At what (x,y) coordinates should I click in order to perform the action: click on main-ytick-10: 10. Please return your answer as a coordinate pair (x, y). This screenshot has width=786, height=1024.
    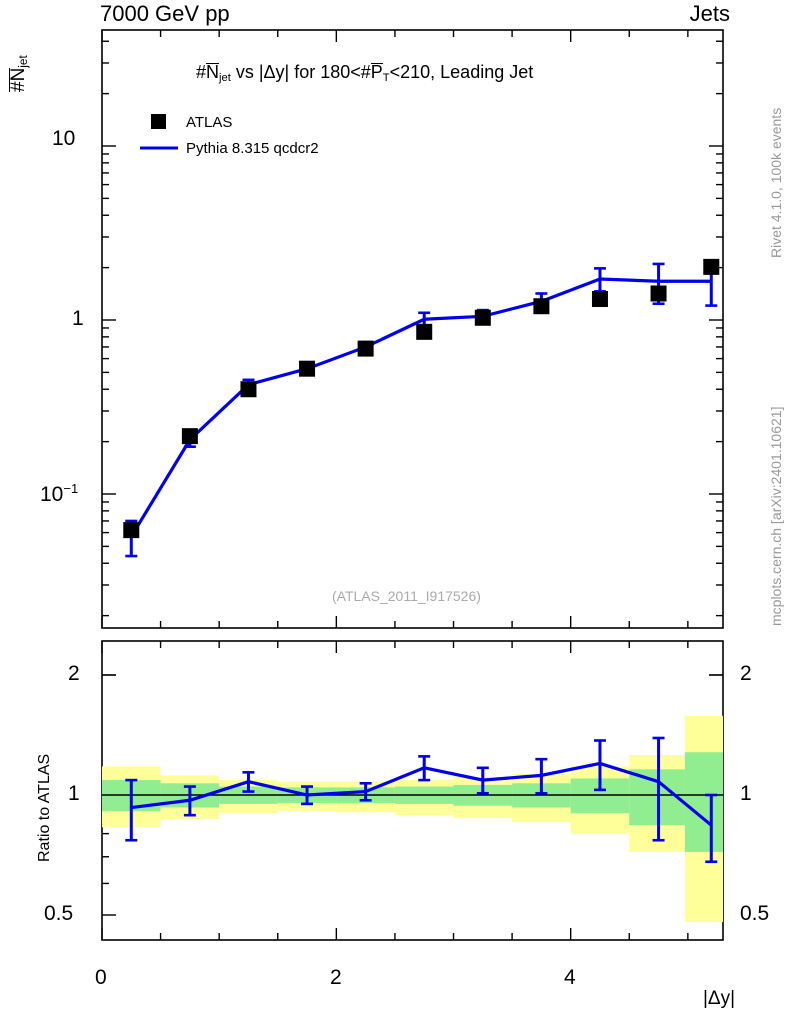
    Looking at the image, I should click on (64, 138).